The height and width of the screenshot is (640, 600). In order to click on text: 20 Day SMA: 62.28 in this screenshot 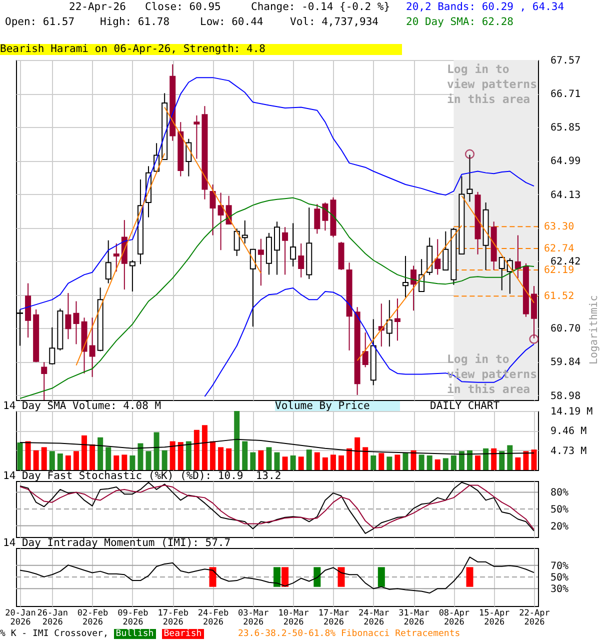, I will do `click(460, 22)`.